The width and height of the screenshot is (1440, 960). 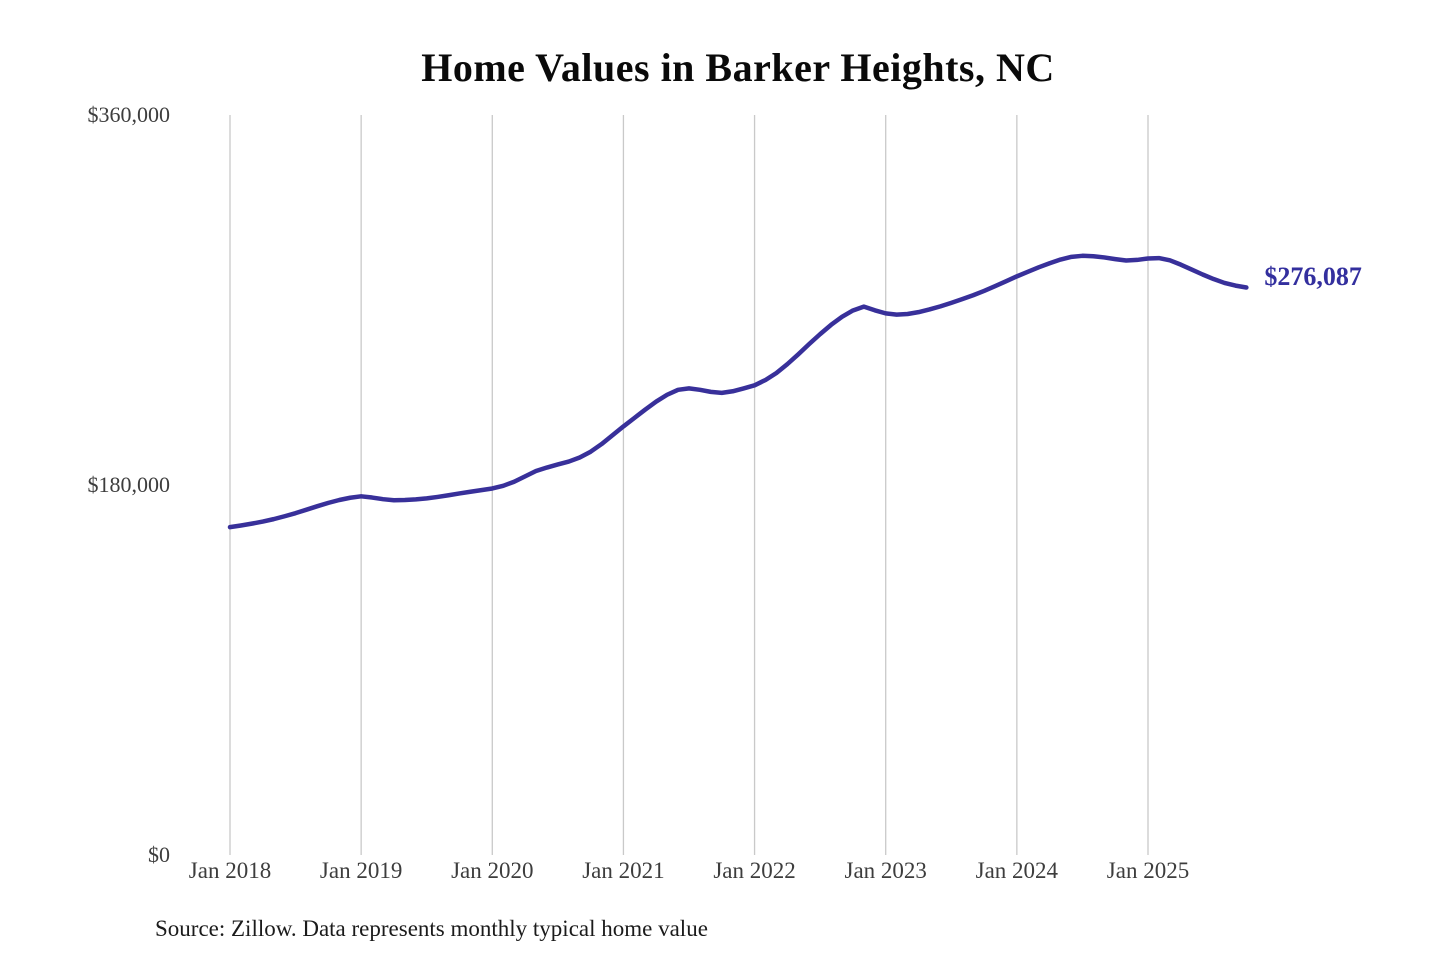 I want to click on x-tick-label: Jan 2025, so click(x=1148, y=870).